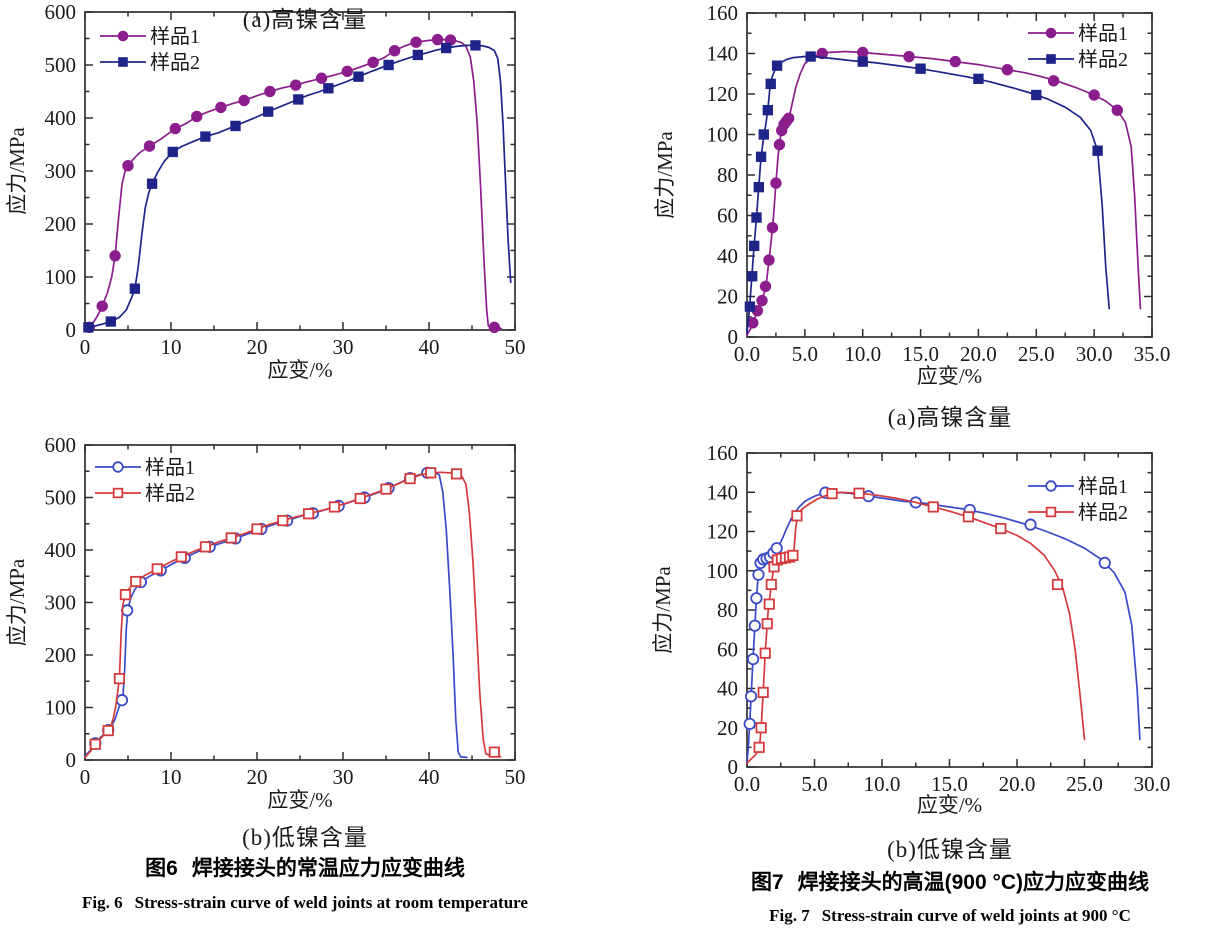 Image resolution: width=1215 pixels, height=937 pixels. What do you see at coordinates (1017, 784) in the screenshot?
I see `svg-text: 20.0` at bounding box center [1017, 784].